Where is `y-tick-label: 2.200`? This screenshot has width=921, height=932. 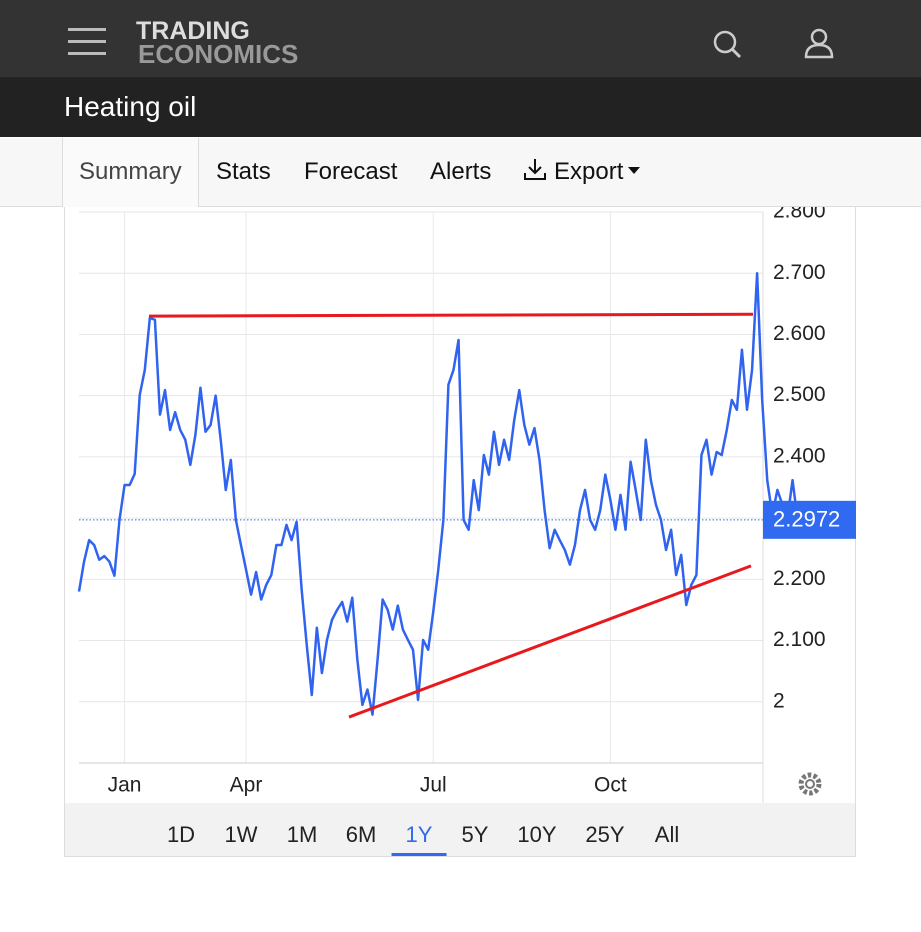
y-tick-label: 2.200 is located at coordinates (799, 578).